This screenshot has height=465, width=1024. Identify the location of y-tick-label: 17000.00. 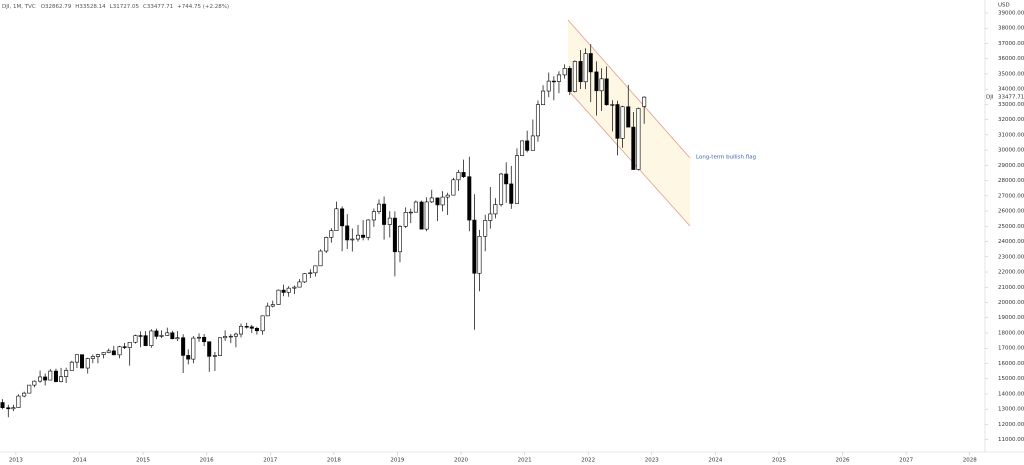
(1011, 349).